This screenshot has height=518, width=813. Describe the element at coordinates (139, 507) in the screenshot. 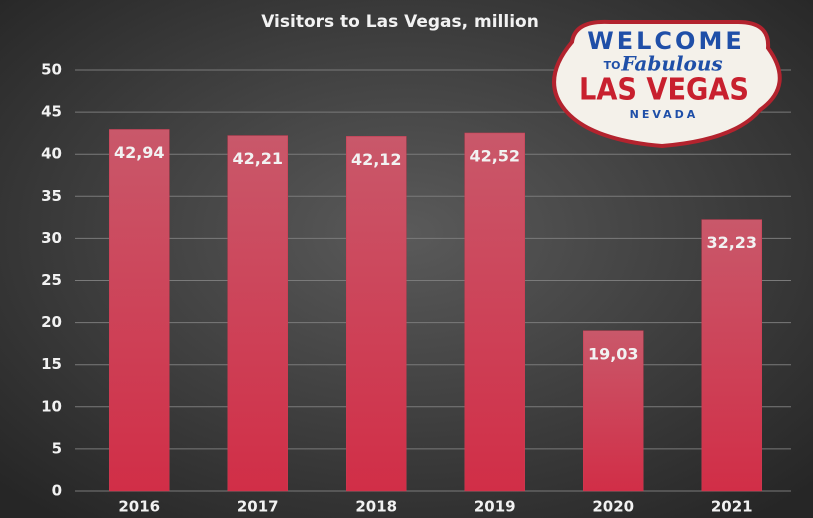

I see `x-tick-label: 2016` at that location.